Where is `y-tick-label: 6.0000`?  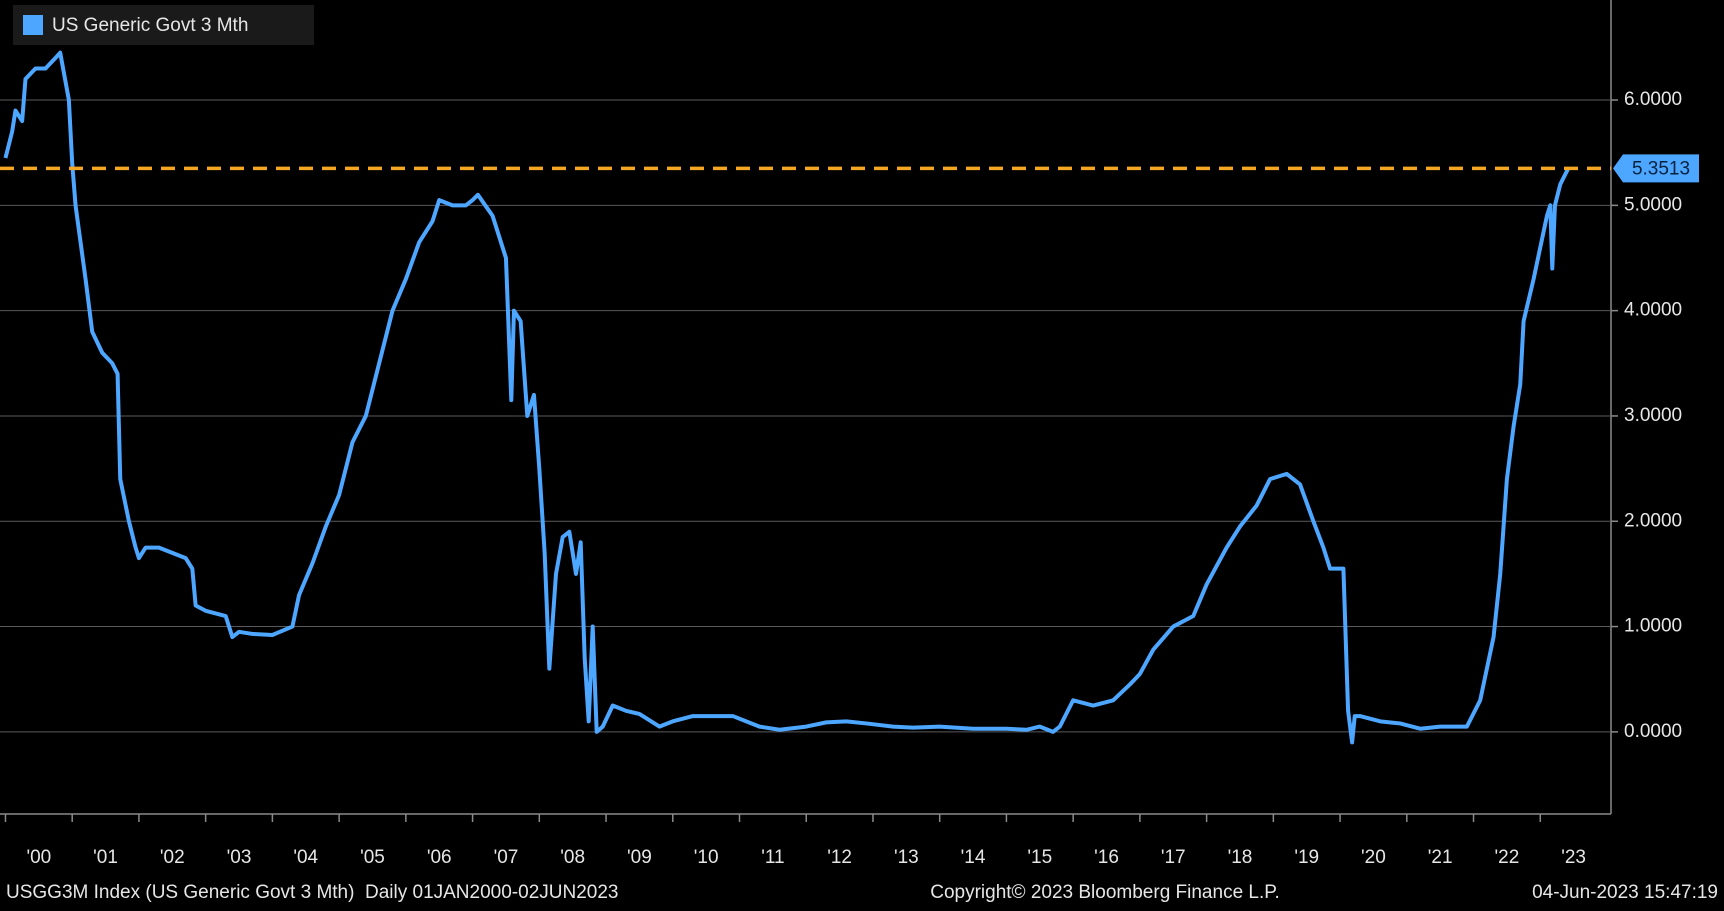 y-tick-label: 6.0000 is located at coordinates (1653, 99).